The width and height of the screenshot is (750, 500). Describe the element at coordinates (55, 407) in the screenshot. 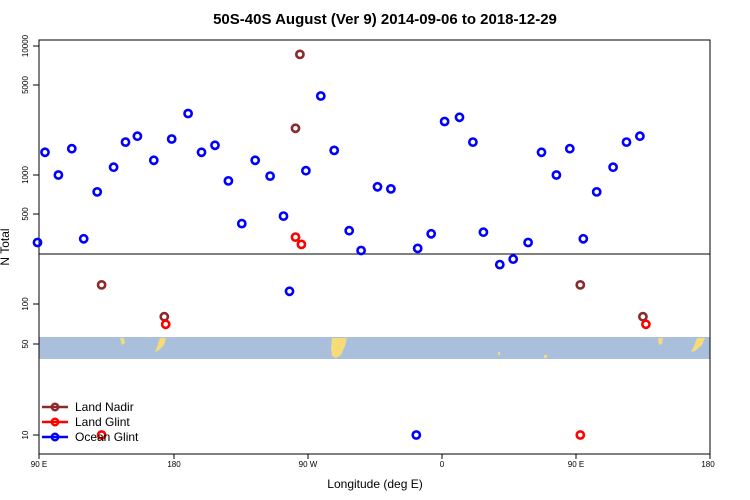

I see `legend-marker-land-nadir` at that location.